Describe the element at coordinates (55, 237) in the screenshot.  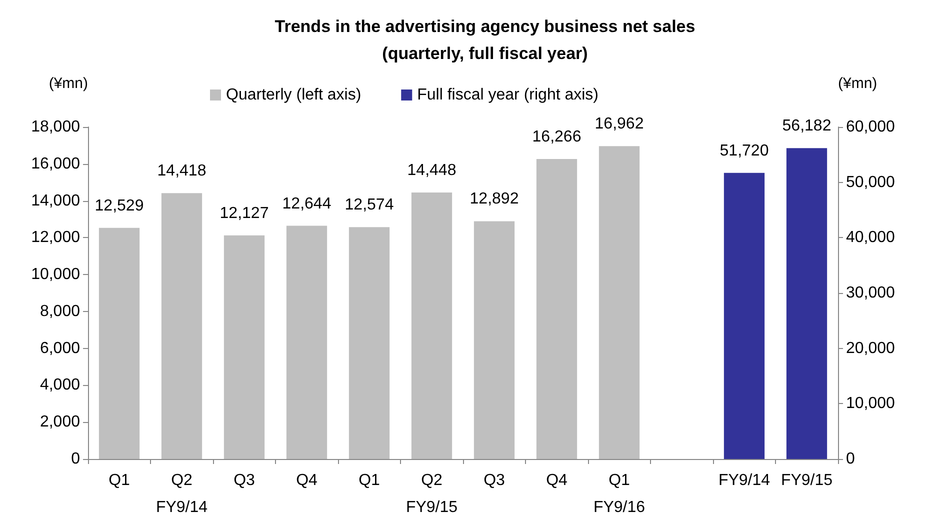
I see `y-tick-label: 12,000` at that location.